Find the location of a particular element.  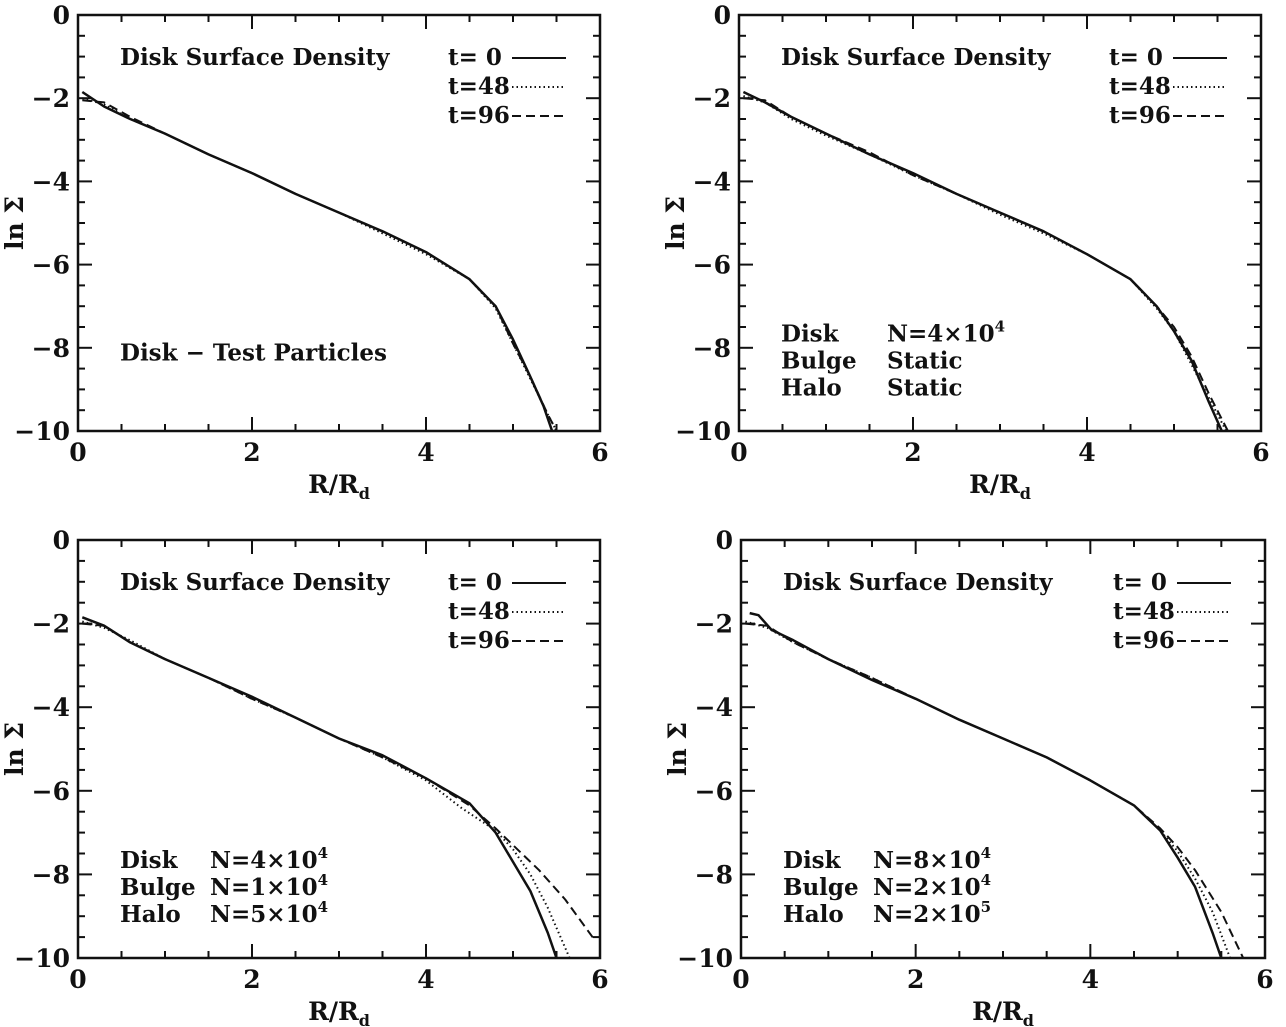

annotation-value: N=5×104 is located at coordinates (269, 913).